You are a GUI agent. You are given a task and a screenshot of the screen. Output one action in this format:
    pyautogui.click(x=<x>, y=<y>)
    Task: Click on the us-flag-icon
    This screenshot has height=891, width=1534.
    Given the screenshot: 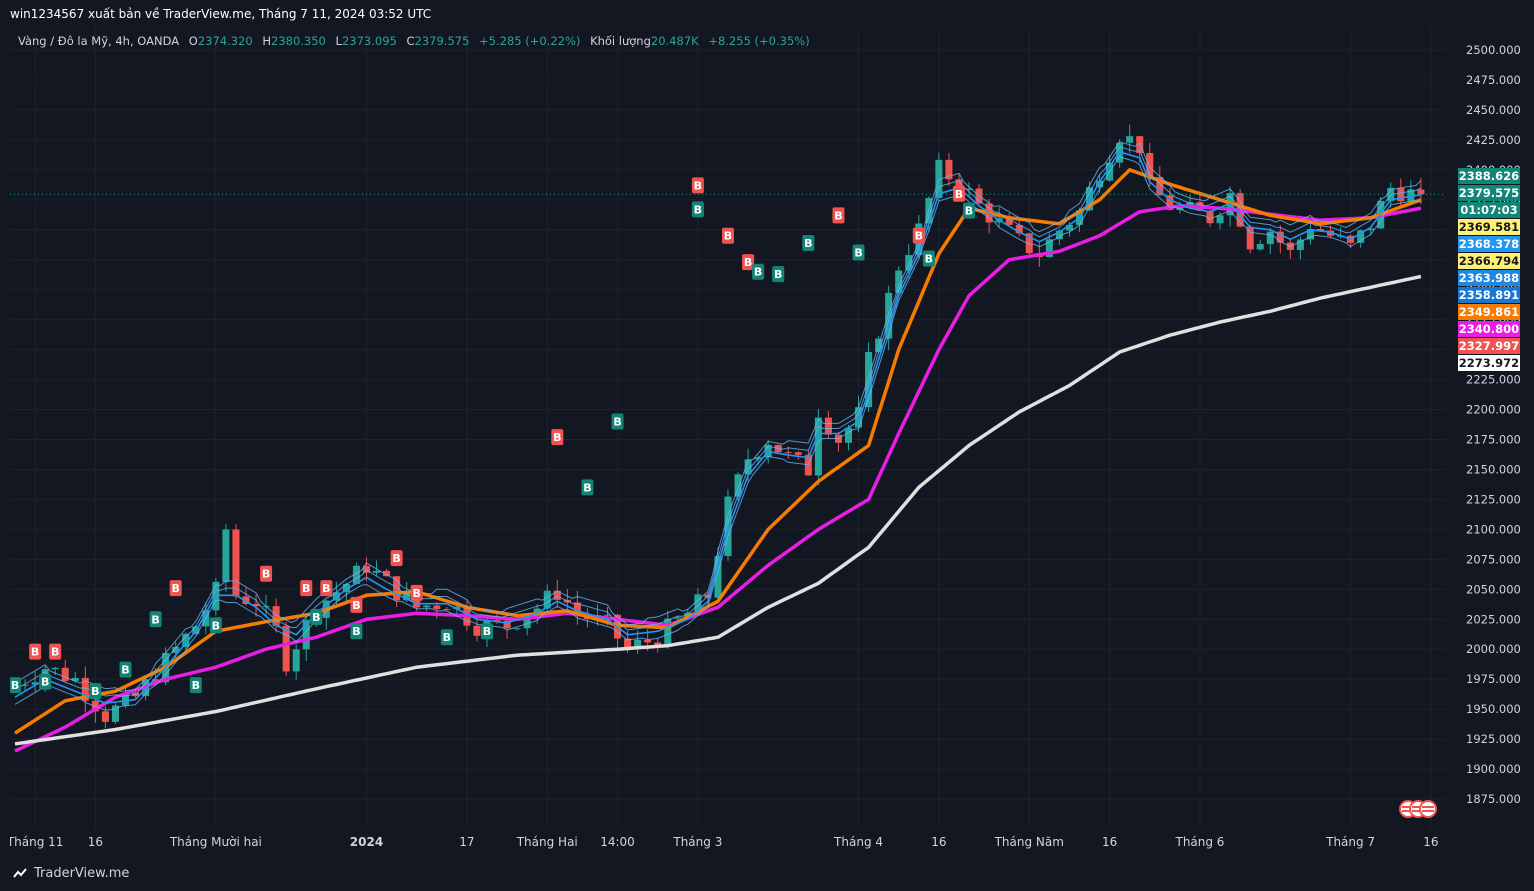 What is the action you would take?
    pyautogui.click(x=1428, y=809)
    